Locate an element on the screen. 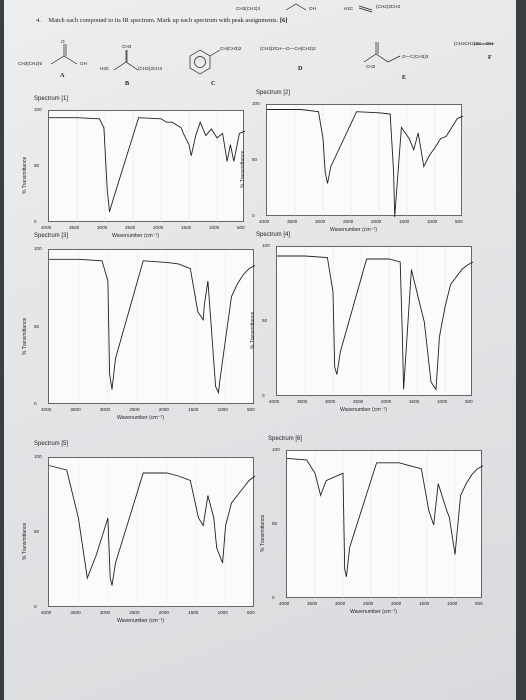 This screenshot has height=700, width=526. spectrum-1-ytick-100: 100 is located at coordinates (38, 109).